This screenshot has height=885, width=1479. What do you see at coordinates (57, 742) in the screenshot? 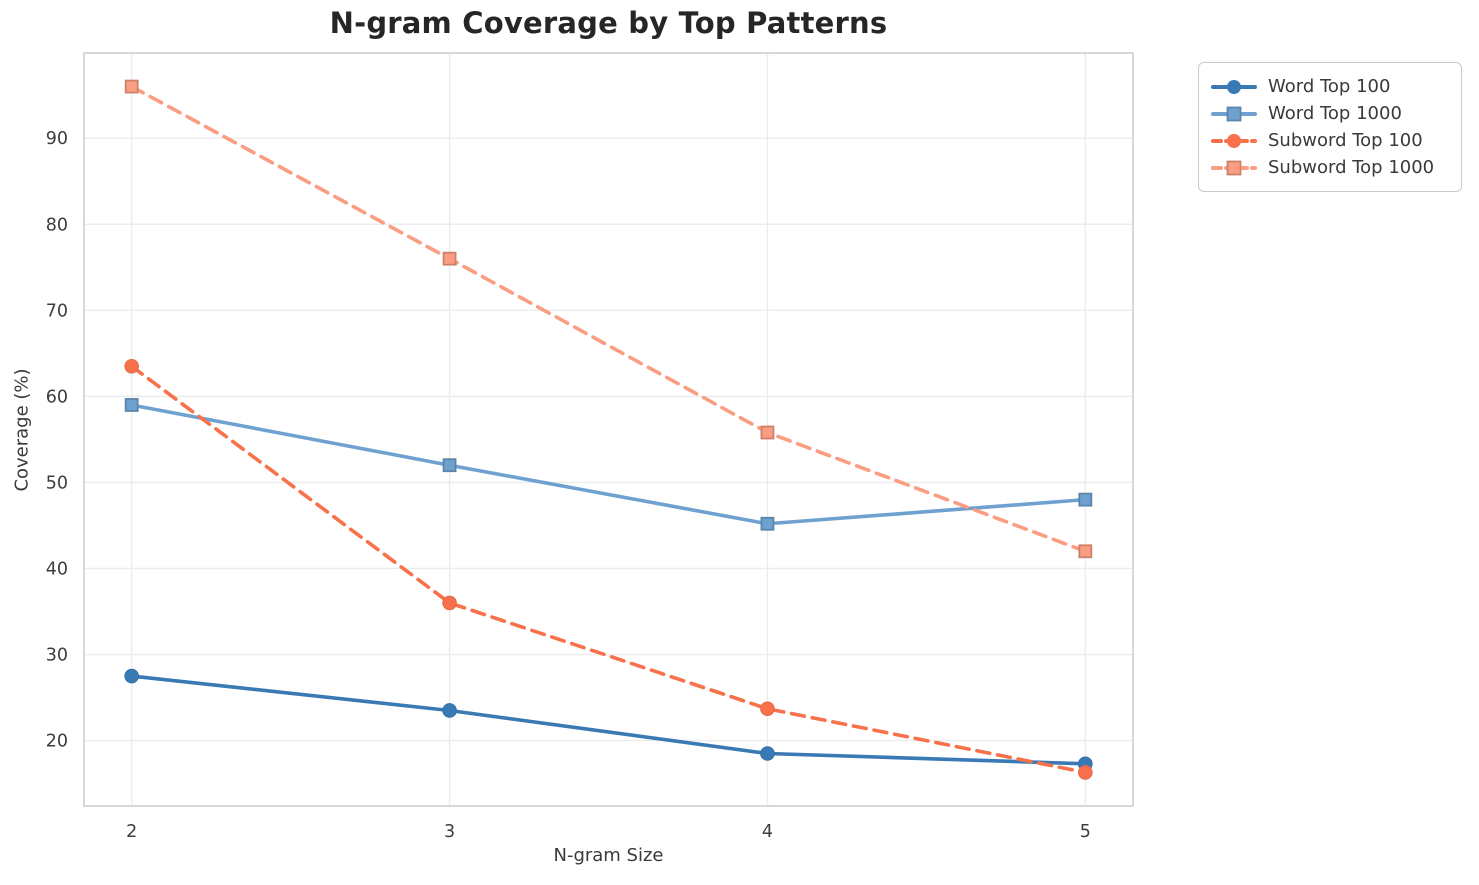
I see `y-tick-label: 20` at bounding box center [57, 742].